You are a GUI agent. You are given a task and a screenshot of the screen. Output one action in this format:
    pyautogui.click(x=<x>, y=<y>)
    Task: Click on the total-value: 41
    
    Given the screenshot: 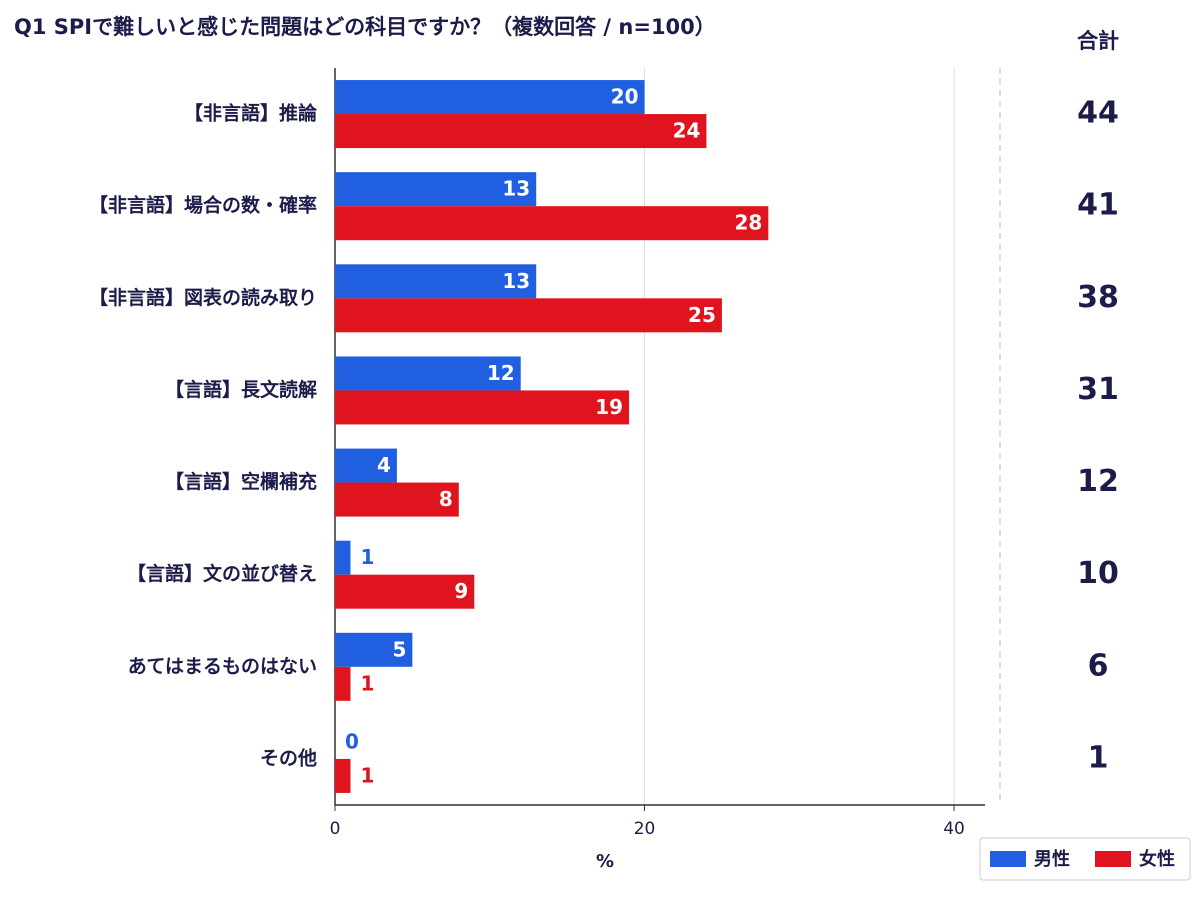 What is the action you would take?
    pyautogui.click(x=1098, y=205)
    